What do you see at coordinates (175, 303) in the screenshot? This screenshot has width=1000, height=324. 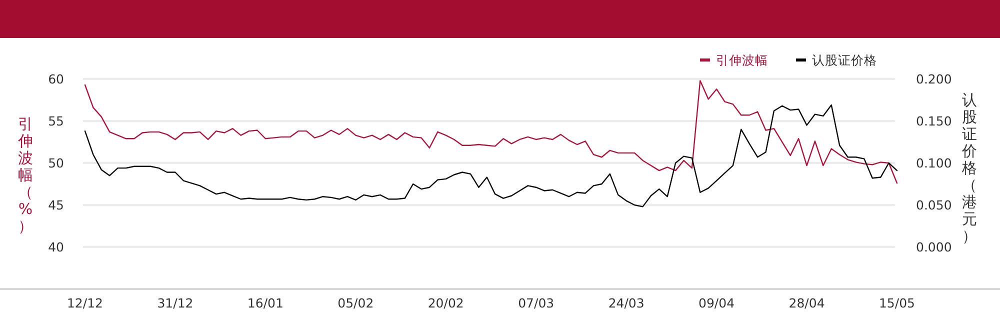 I see `x-tick-label: 31/12` at bounding box center [175, 303].